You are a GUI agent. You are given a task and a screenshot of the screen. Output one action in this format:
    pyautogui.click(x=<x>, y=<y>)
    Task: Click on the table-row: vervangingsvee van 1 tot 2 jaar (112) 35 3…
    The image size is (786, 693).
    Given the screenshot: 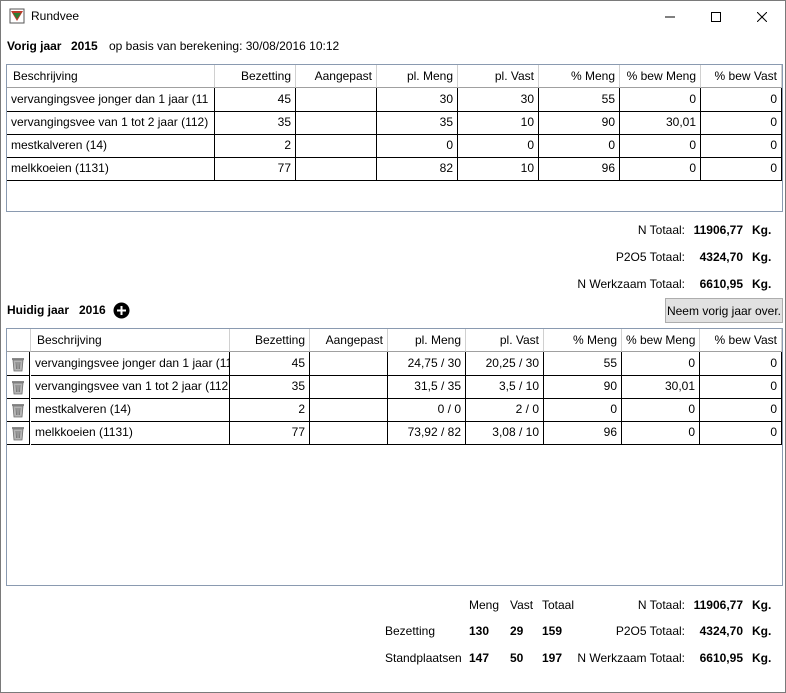 What is the action you would take?
    pyautogui.click(x=394, y=123)
    